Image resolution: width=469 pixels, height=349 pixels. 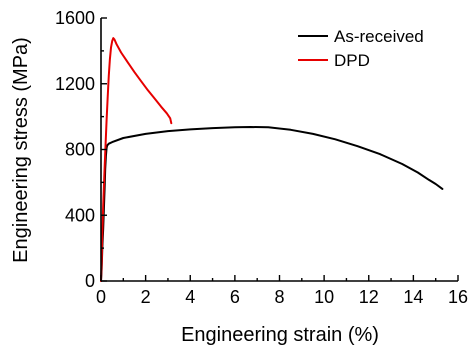 What do you see at coordinates (90, 281) in the screenshot?
I see `y-tick-label: 0` at bounding box center [90, 281].